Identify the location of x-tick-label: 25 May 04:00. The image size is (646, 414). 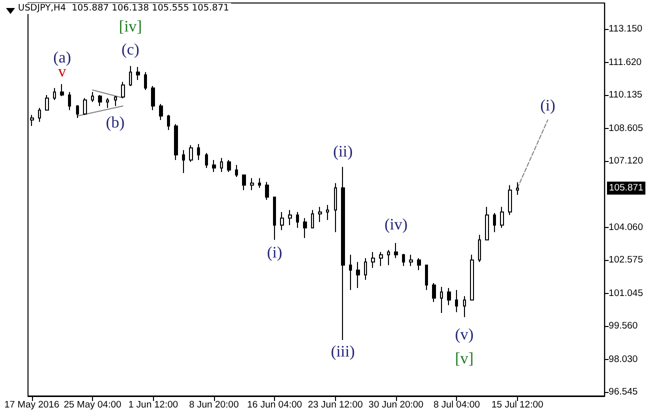
(93, 405).